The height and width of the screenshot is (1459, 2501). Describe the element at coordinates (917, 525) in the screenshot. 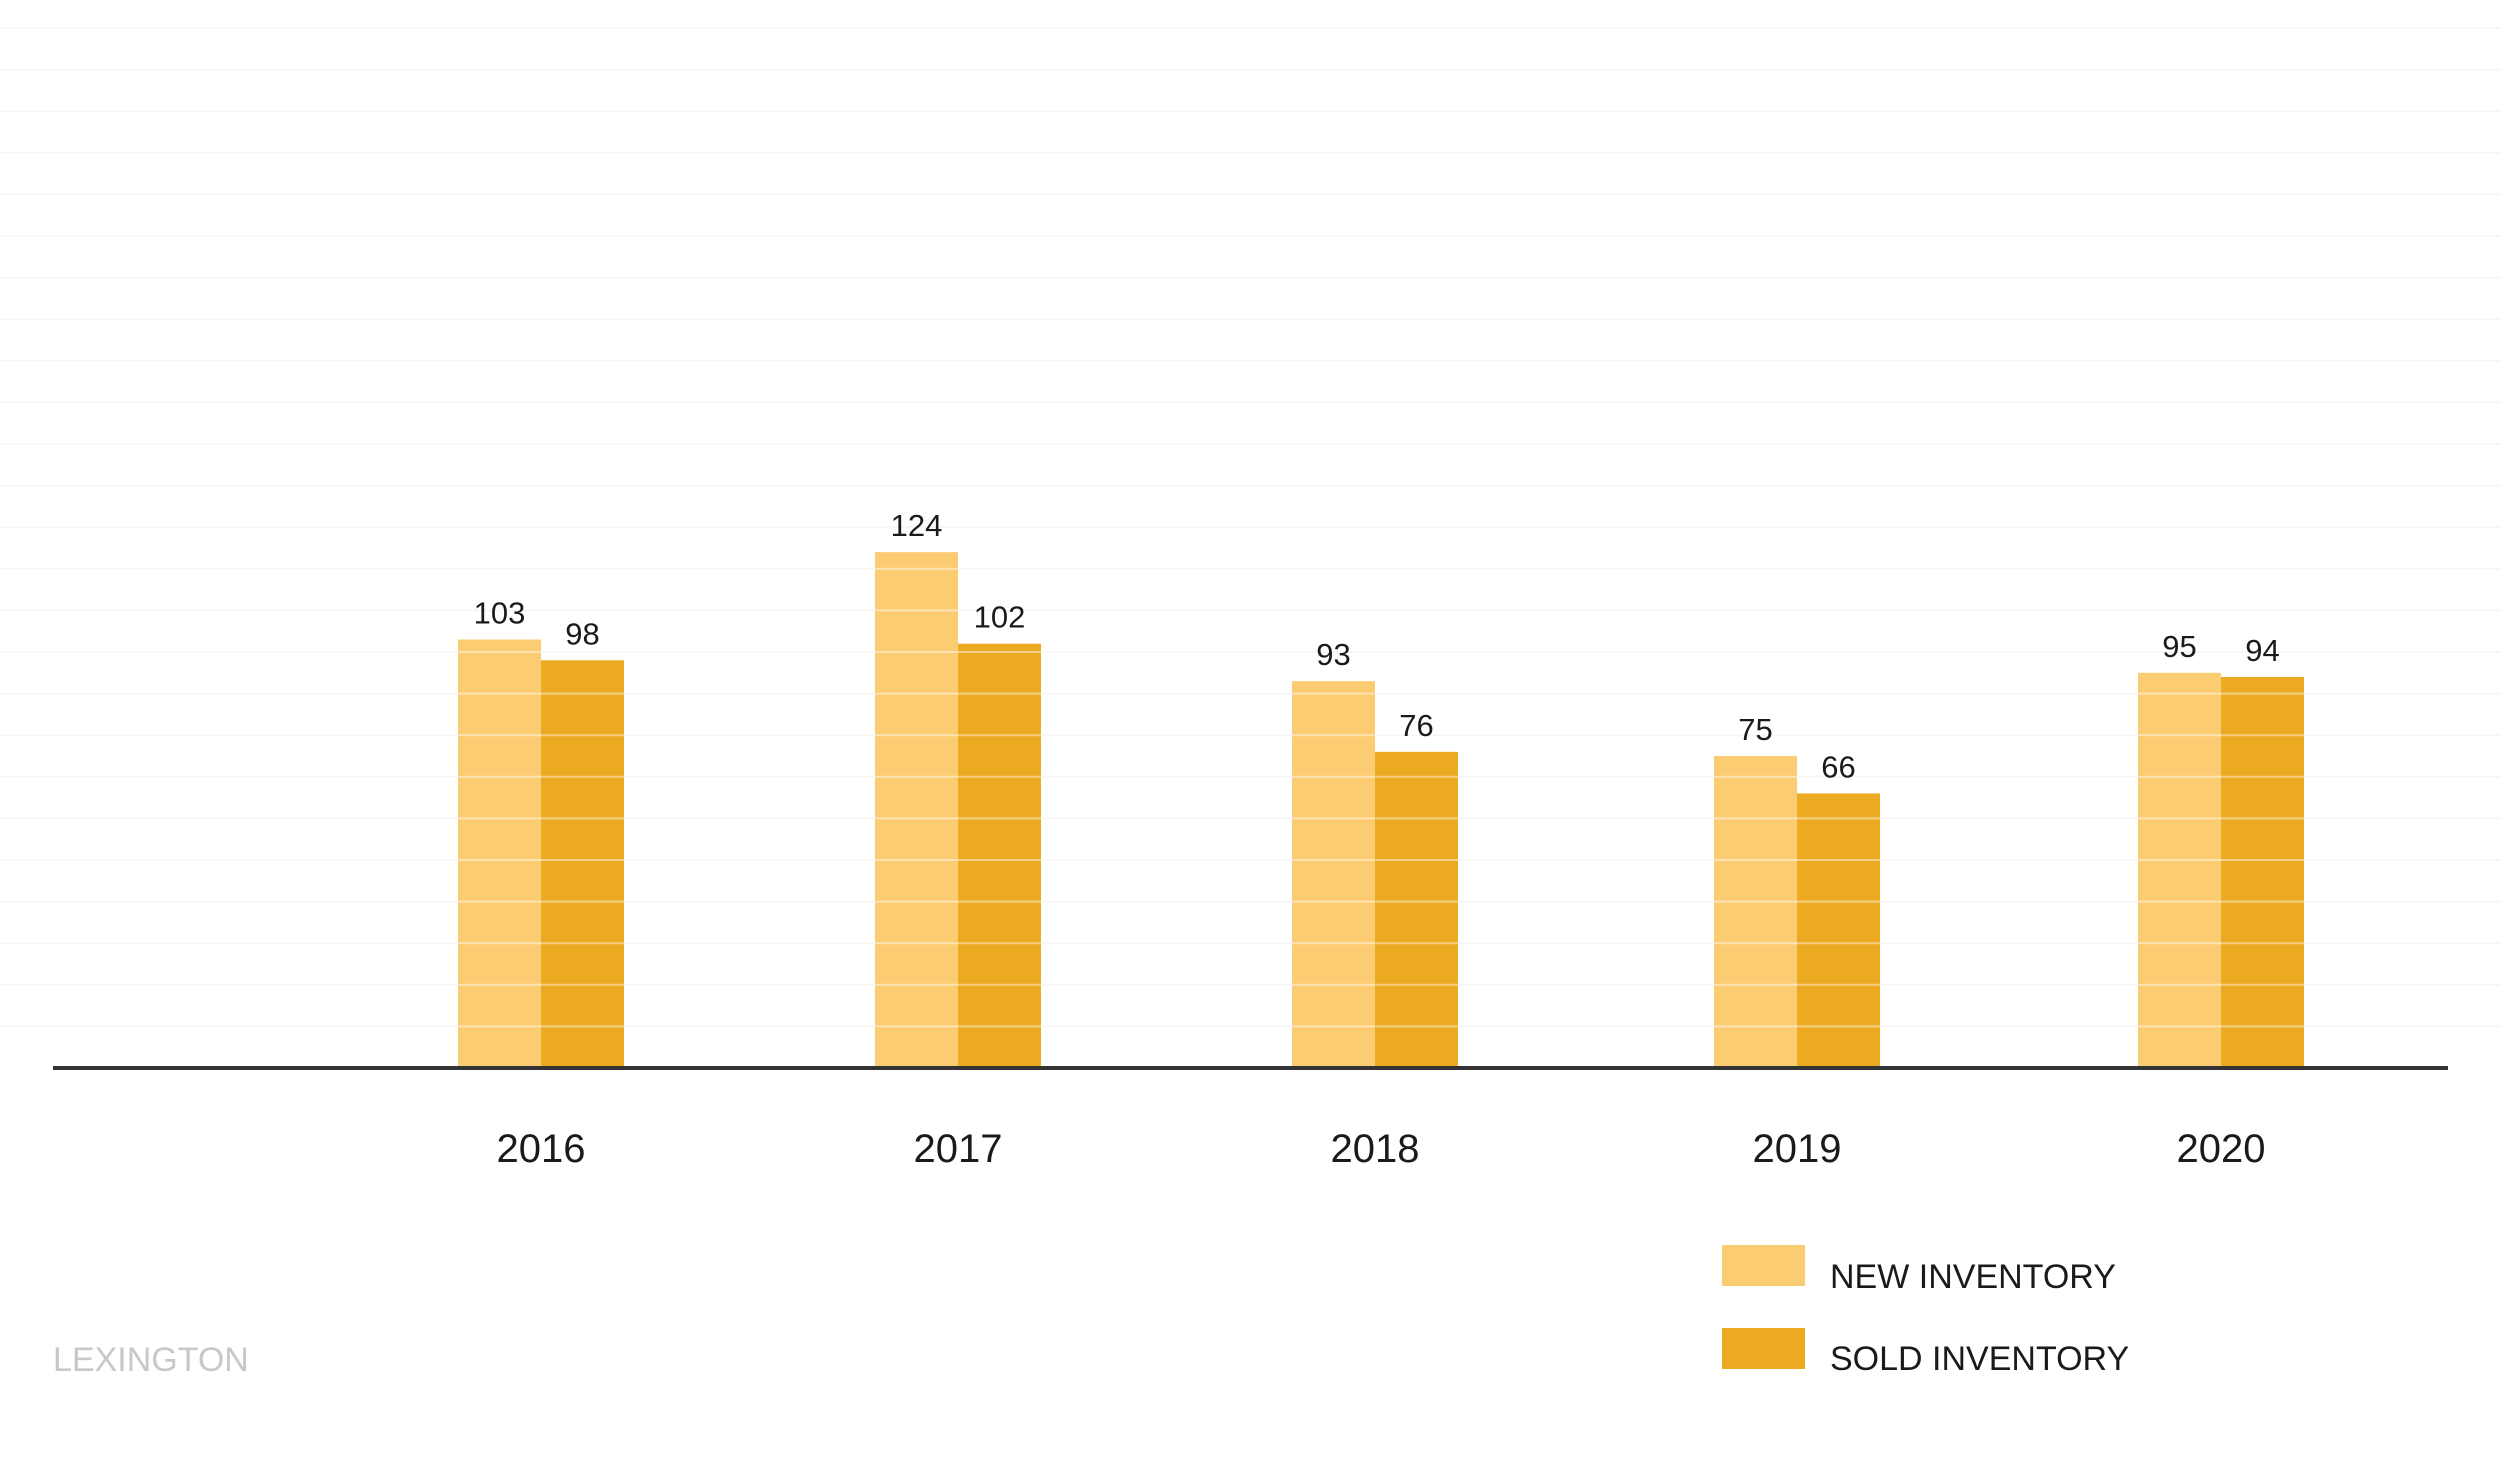

I see `data-label-new-inventory-2017: 124` at that location.